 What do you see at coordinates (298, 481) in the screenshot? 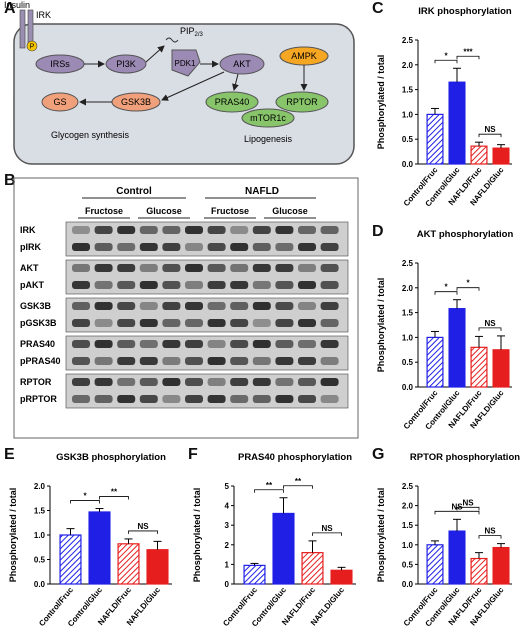
I see `sig-label-1: **` at bounding box center [298, 481].